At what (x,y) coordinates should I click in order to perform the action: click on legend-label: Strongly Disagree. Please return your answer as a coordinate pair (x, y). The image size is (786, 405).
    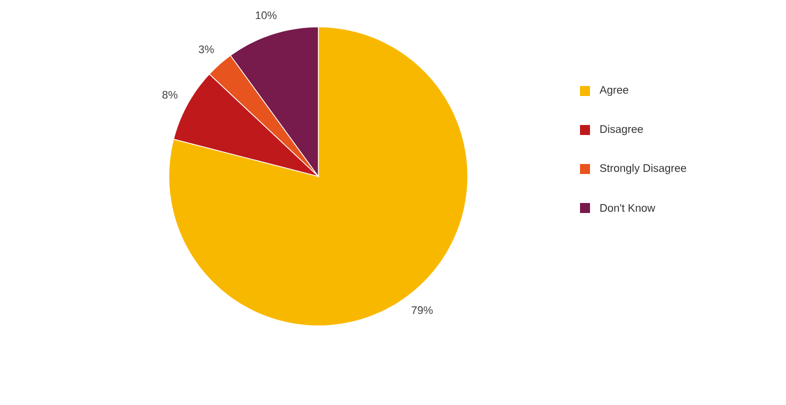
    Looking at the image, I should click on (643, 169).